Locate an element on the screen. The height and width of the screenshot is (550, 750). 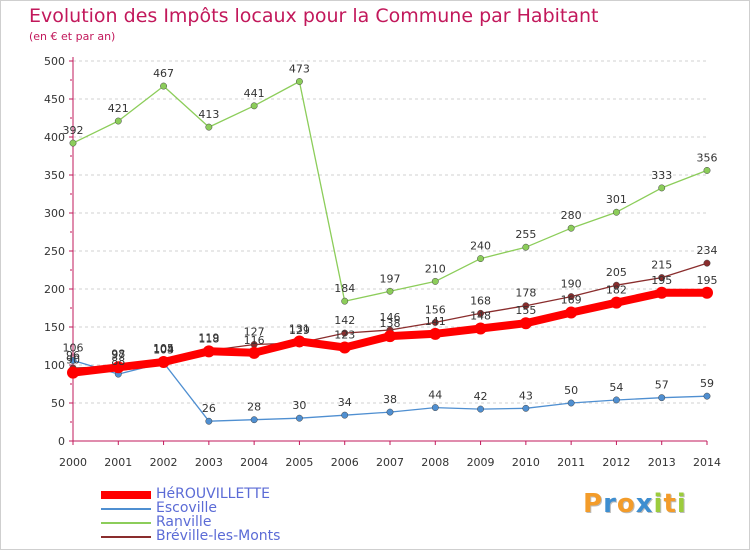
data-label: 392 is located at coordinates (73, 130).